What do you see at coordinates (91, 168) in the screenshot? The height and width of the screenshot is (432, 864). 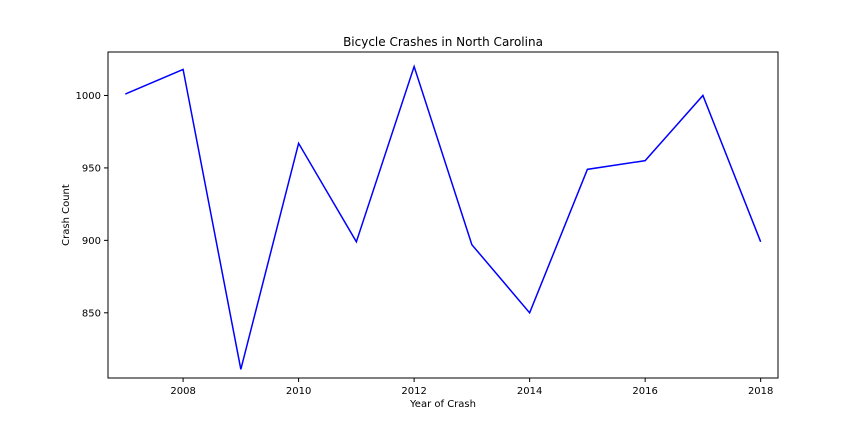 I see `y-tick-label: 950` at bounding box center [91, 168].